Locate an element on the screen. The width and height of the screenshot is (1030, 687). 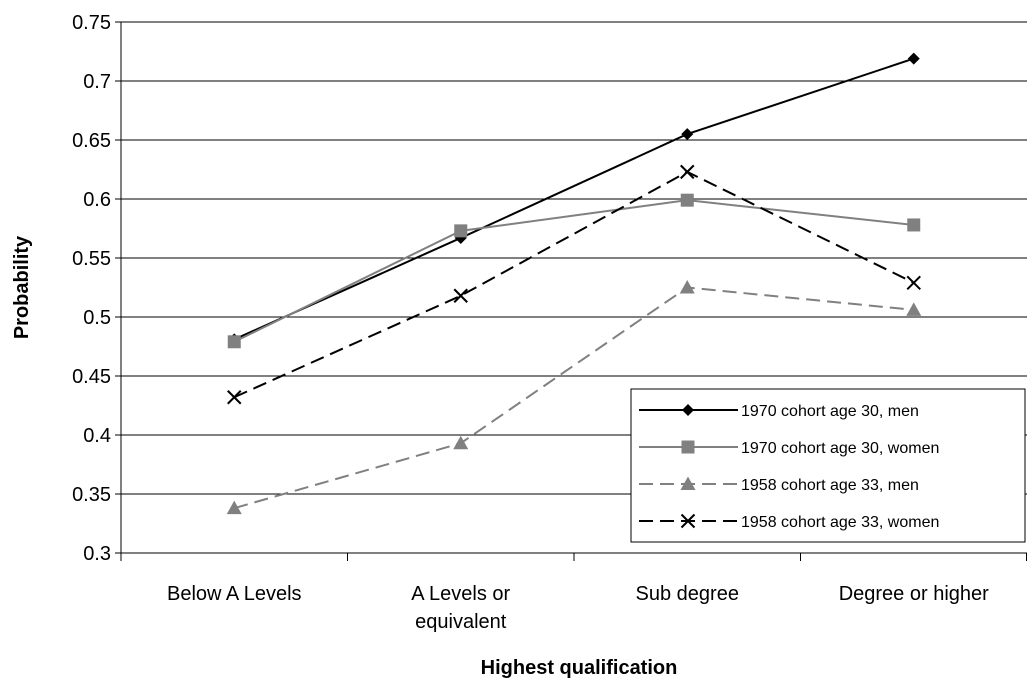
y-tick-label: 0.3 is located at coordinates (97, 554).